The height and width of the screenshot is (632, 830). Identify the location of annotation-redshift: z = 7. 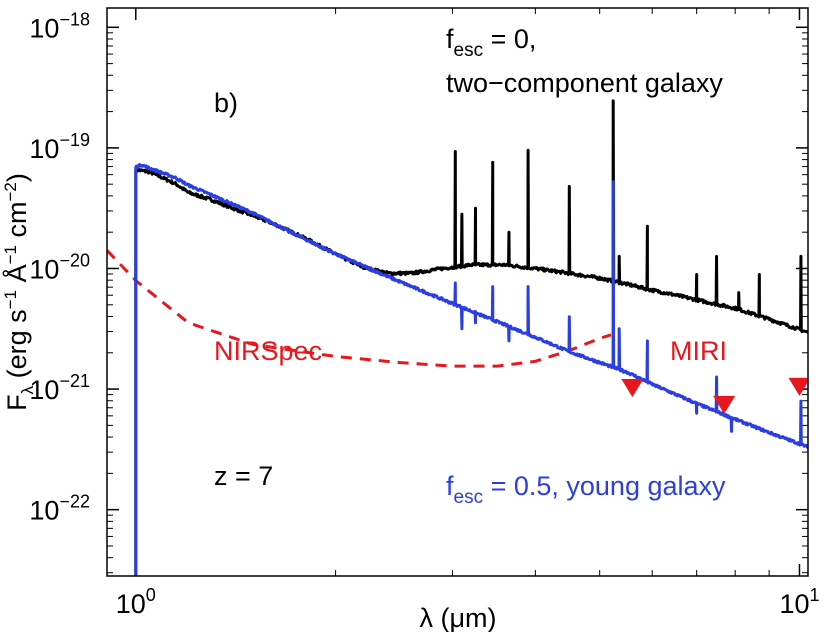
(243, 476).